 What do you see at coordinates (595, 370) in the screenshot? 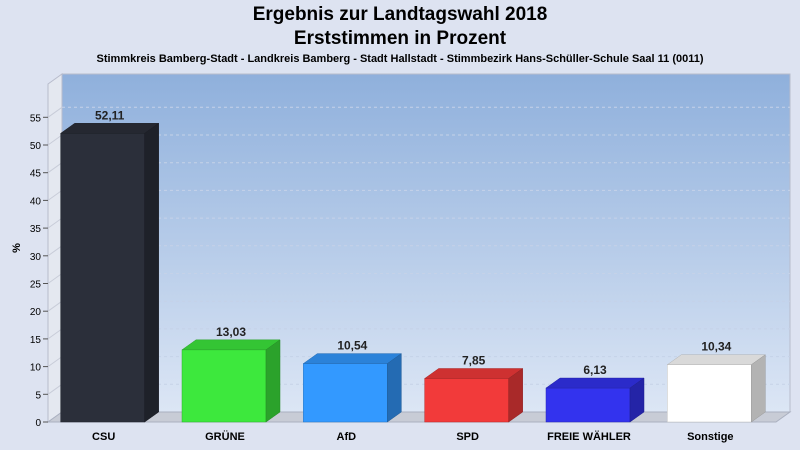
I see `bar-value-label: 6,13` at bounding box center [595, 370].